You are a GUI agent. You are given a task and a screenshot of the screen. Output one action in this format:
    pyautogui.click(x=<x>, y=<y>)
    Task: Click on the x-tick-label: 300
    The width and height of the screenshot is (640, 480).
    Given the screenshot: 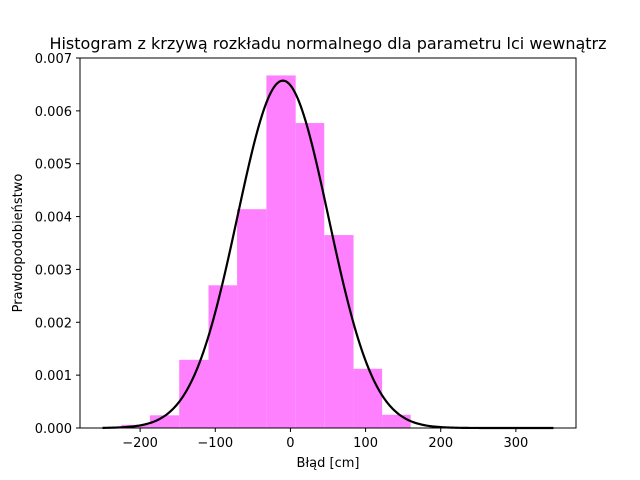 What is the action you would take?
    pyautogui.click(x=515, y=443)
    